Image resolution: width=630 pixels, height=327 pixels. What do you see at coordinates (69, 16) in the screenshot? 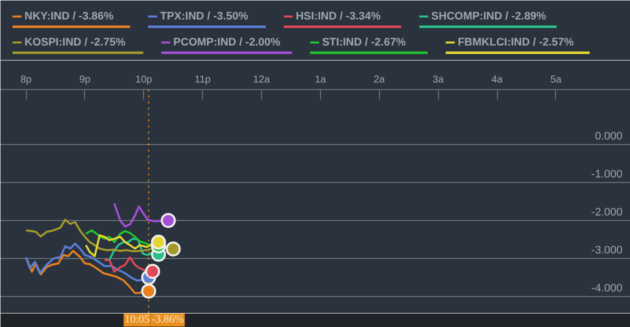
I see `legend-label: NKY:IND / -3.86%` at bounding box center [69, 16].